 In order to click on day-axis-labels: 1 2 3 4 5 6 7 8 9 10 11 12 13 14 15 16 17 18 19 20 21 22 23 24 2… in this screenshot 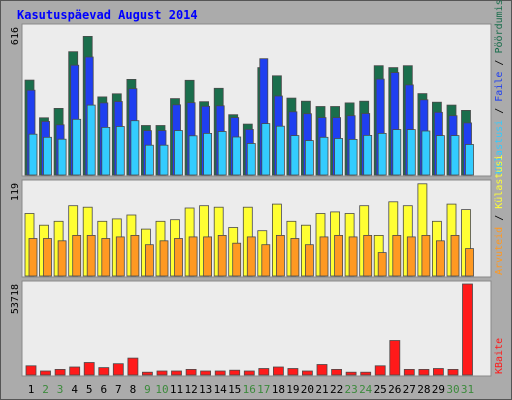, I will do `click(251, 389)`.